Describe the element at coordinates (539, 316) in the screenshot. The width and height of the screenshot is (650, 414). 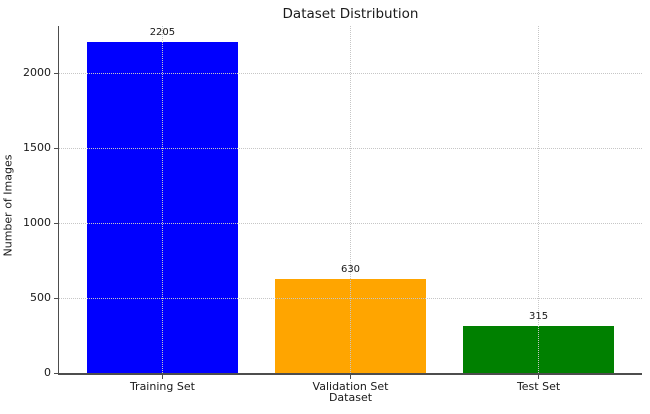
I see `bar-value-label: 315` at that location.